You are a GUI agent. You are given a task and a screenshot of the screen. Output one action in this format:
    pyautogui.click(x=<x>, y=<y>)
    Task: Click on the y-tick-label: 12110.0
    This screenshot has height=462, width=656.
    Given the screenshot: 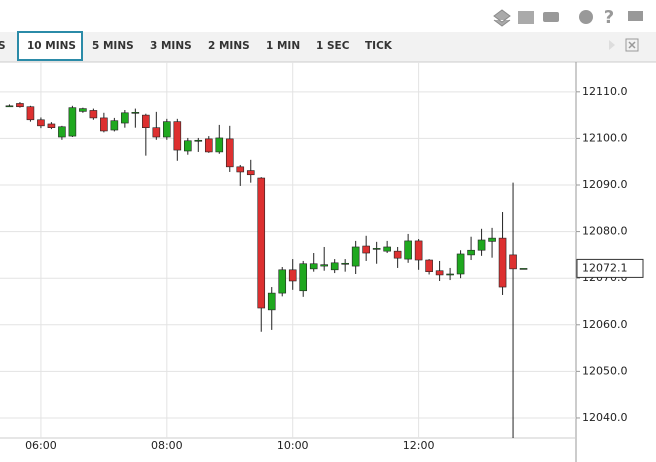 What is the action you would take?
    pyautogui.click(x=605, y=91)
    